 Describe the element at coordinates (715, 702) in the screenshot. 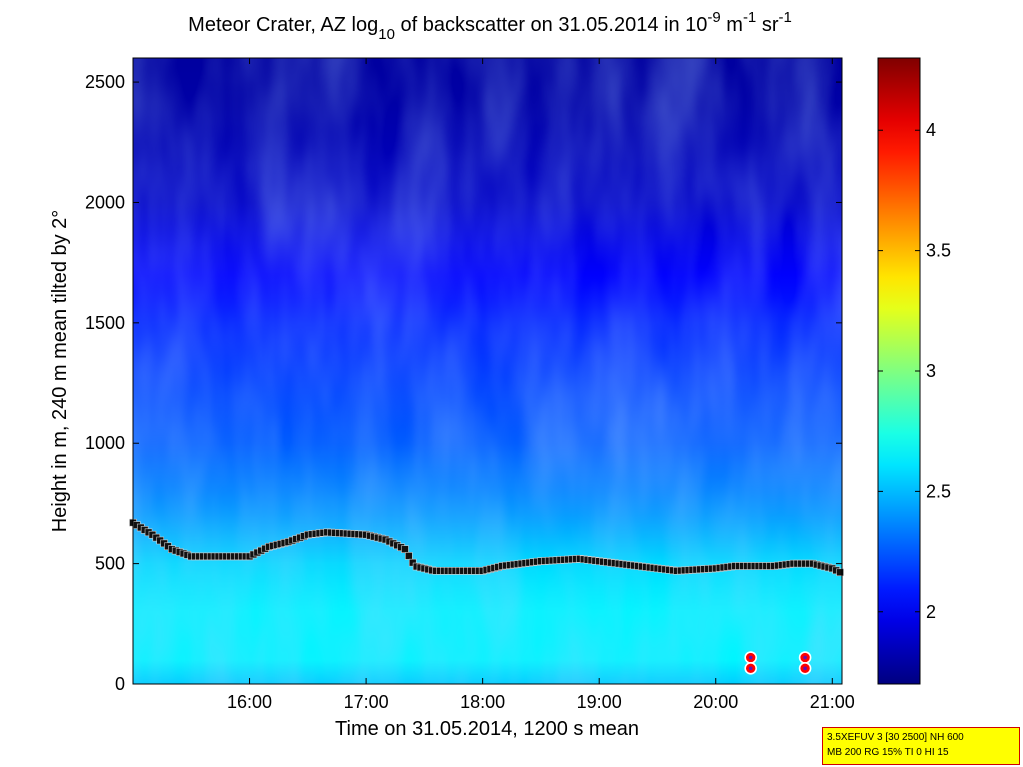

I see `x-tick-label: 20:00` at that location.